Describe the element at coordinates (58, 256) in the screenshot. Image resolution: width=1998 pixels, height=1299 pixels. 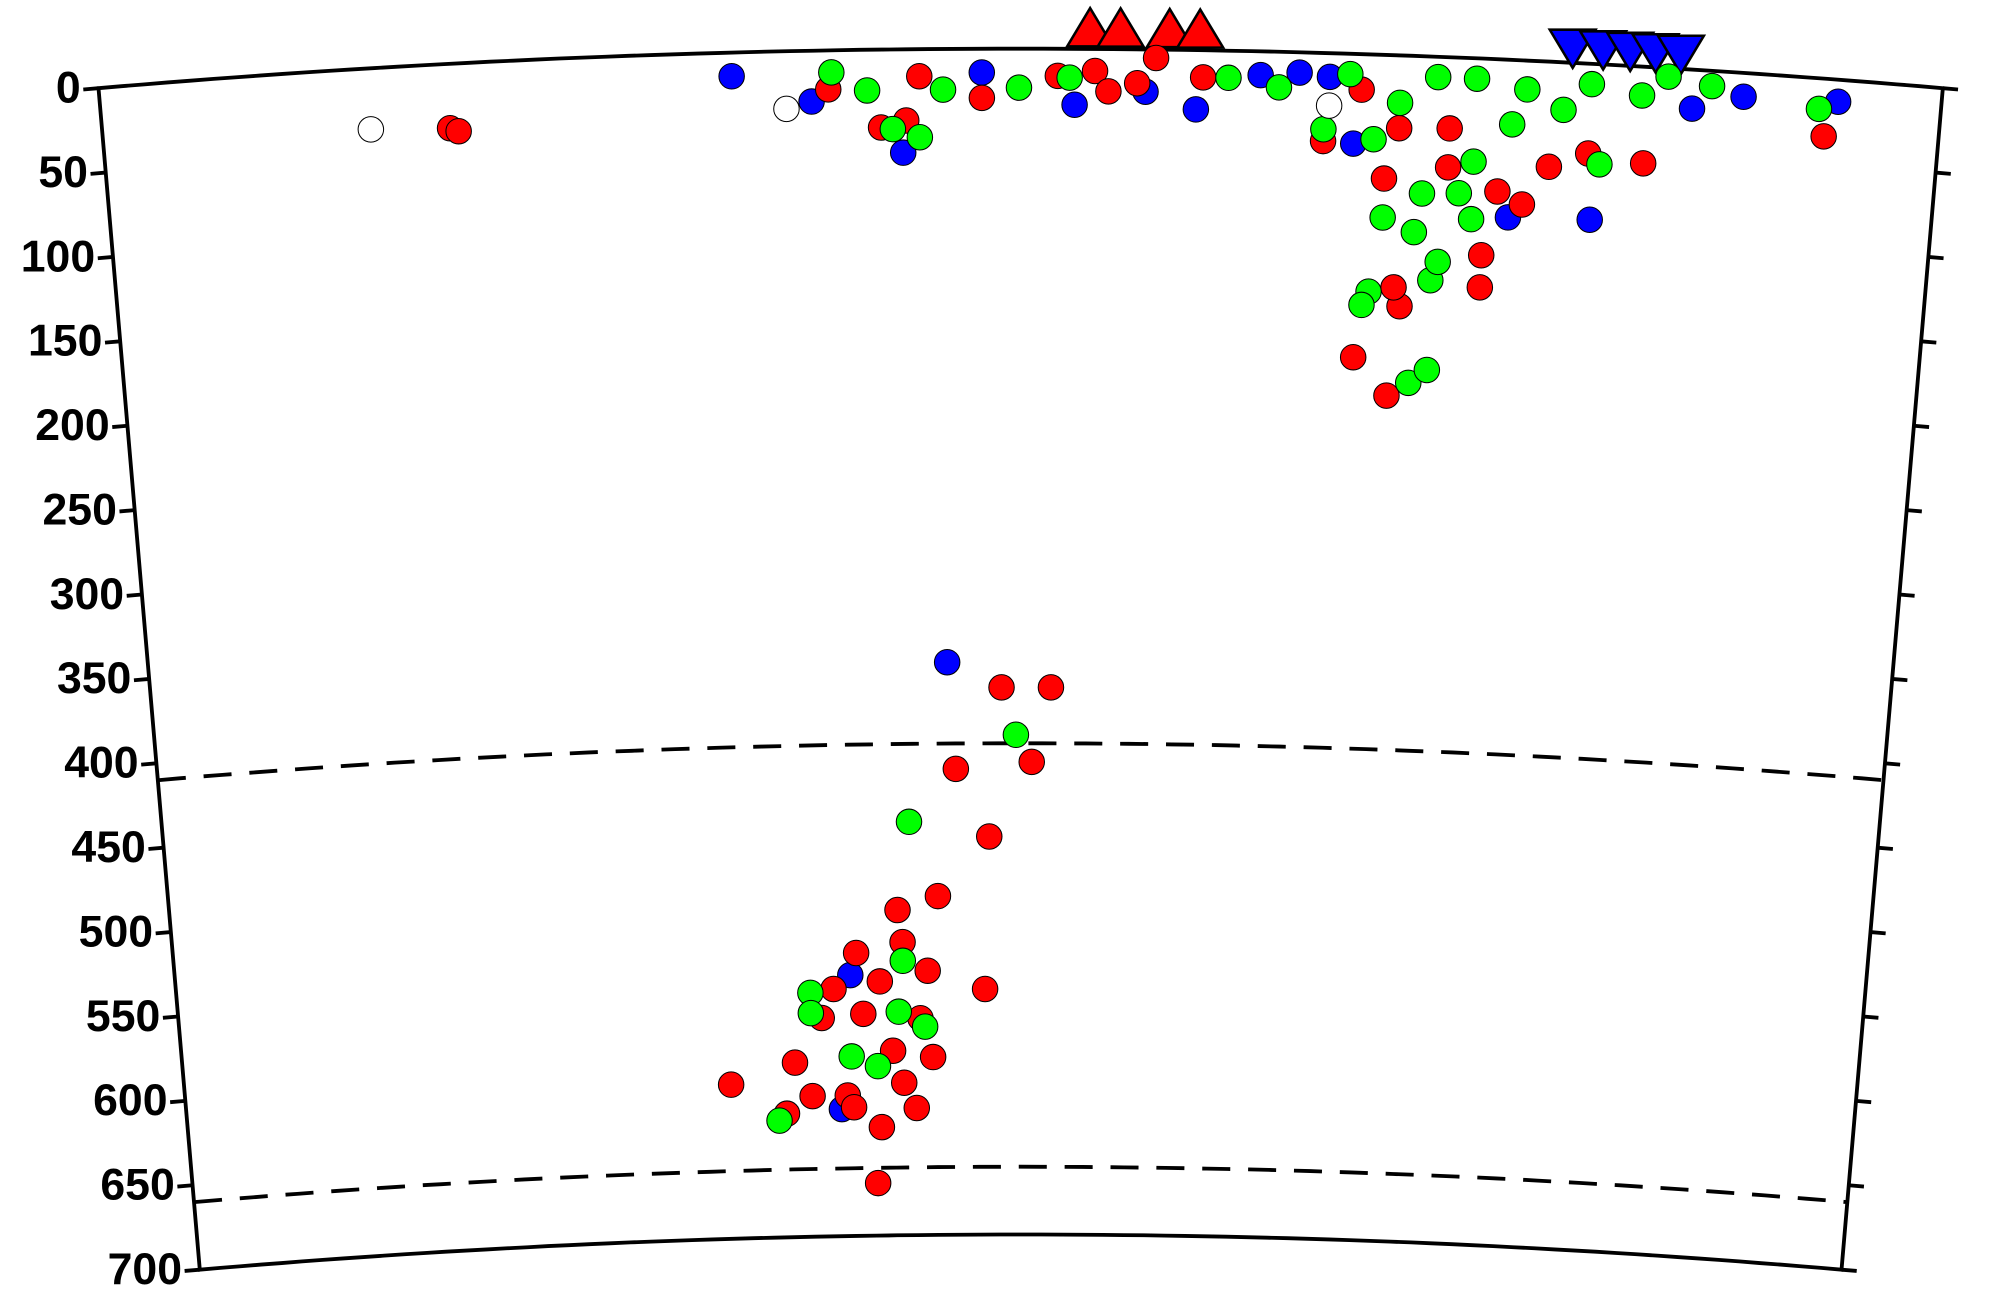
I see `y-tick-label: 100` at that location.